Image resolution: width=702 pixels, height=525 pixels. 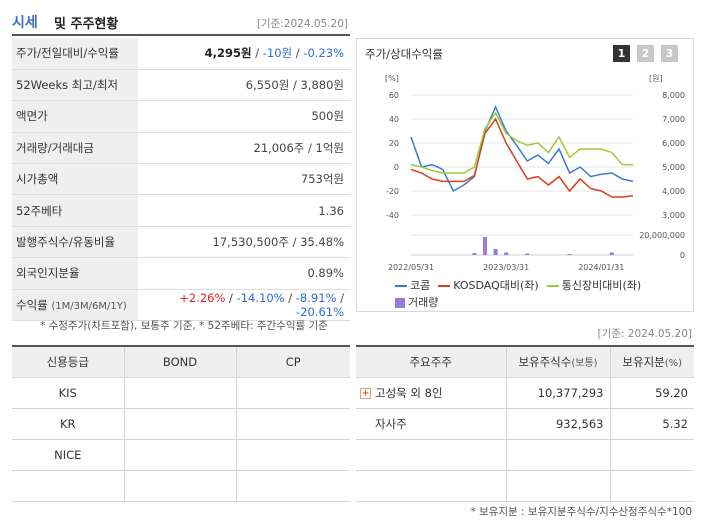 What do you see at coordinates (506, 267) in the screenshot?
I see `x-tick-label: 2023/03/31` at bounding box center [506, 267].